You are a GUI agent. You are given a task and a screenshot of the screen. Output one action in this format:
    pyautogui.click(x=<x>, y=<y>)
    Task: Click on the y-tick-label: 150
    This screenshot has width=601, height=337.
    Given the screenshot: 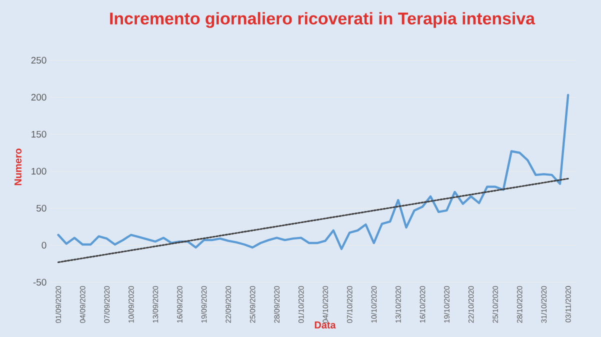 What is the action you would take?
    pyautogui.click(x=39, y=134)
    